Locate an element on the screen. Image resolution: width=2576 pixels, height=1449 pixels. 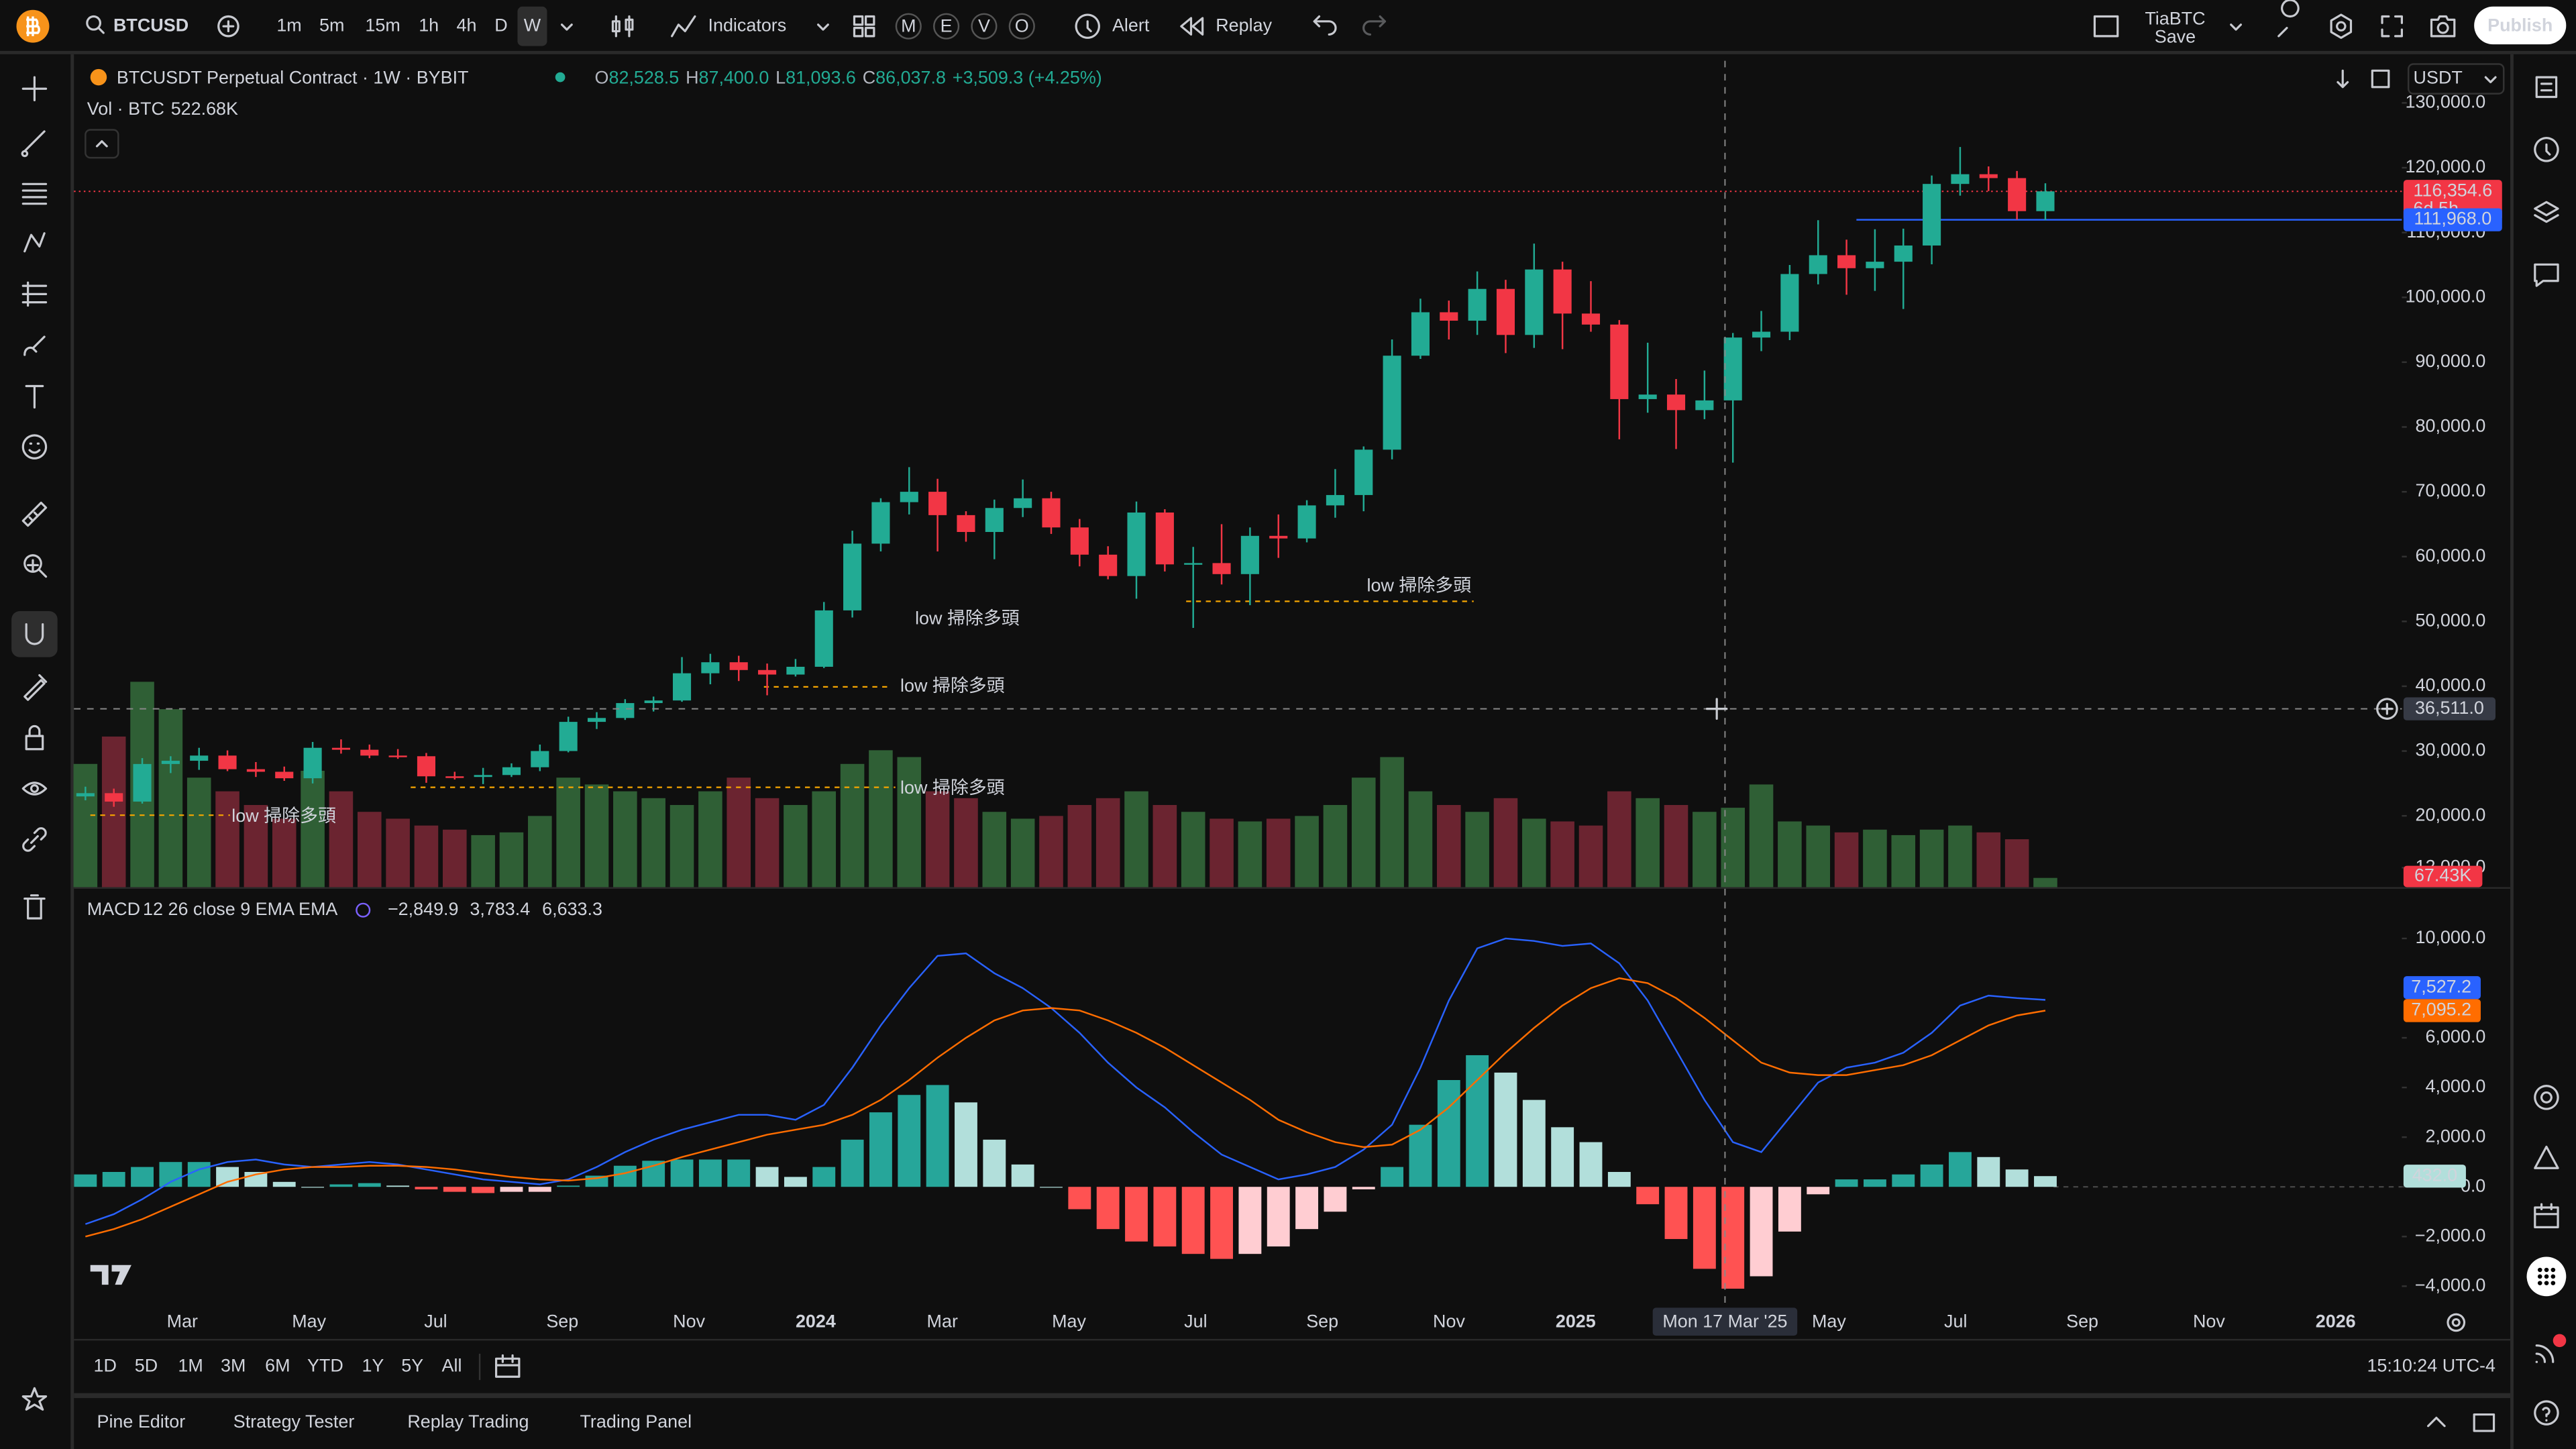
search-icon is located at coordinates (95, 24).